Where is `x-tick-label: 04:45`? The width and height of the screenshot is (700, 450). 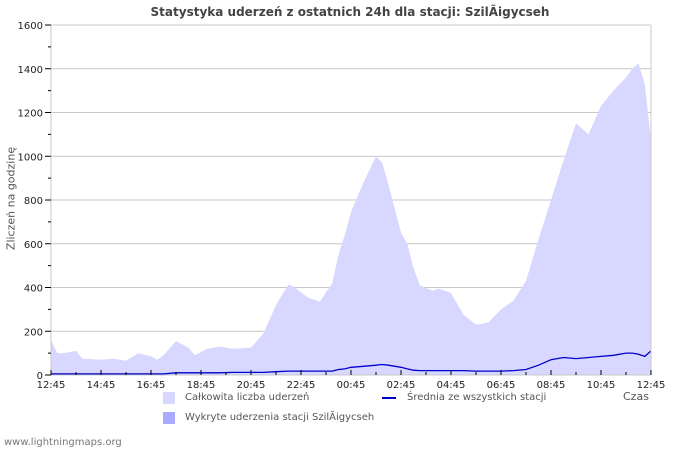 x-tick-label: 04:45 is located at coordinates (451, 385).